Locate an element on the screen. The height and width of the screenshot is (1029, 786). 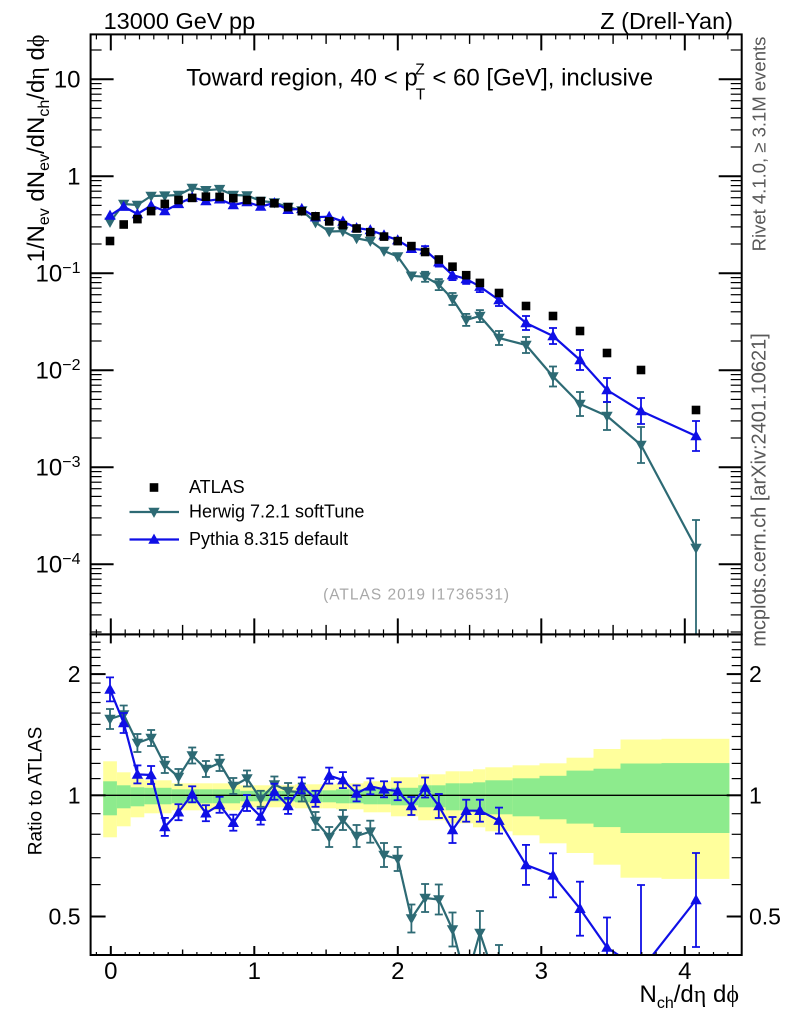
svg-text: 10 is located at coordinates (67, 80).